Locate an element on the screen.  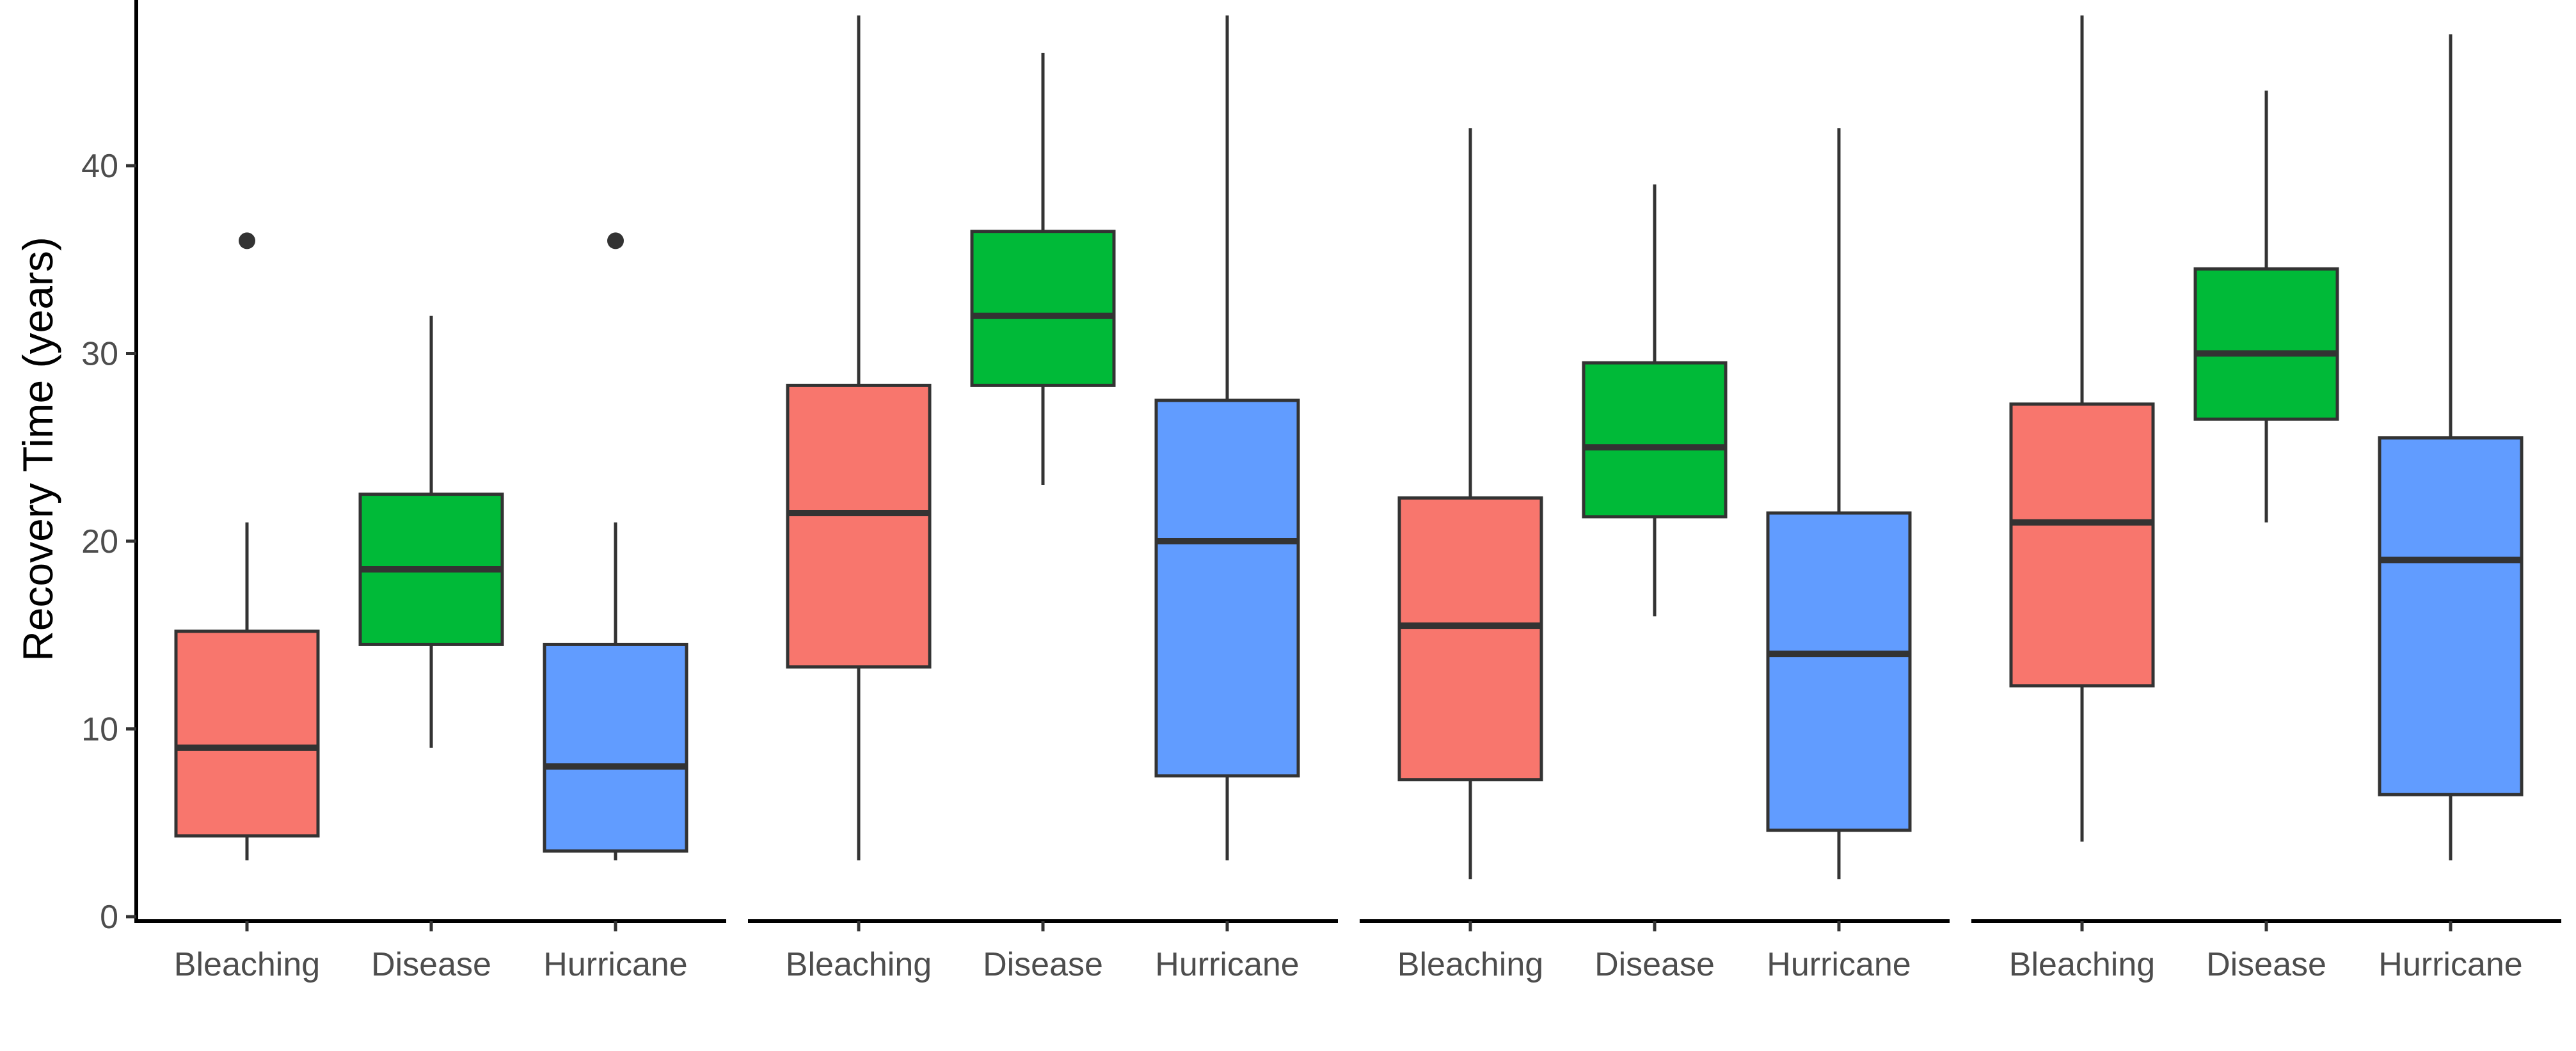
y-tick-label: 30 is located at coordinates (100, 354).